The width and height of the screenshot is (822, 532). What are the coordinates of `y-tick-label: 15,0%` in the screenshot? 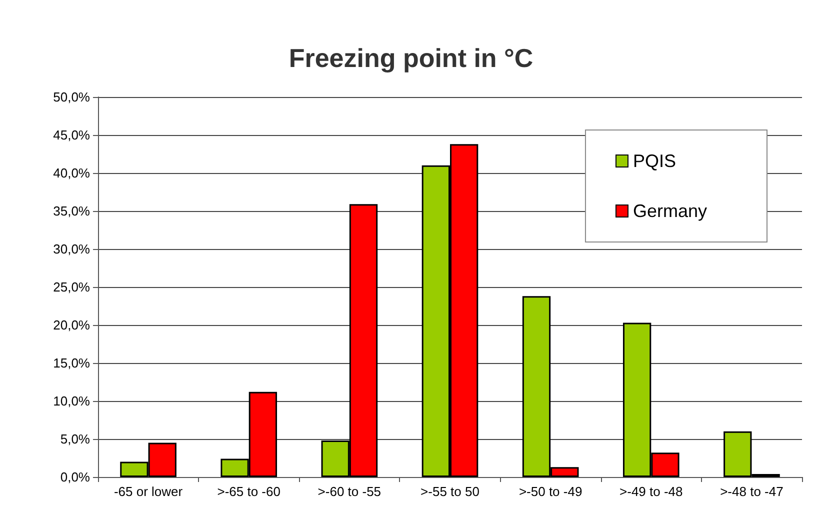 It's located at (71, 363).